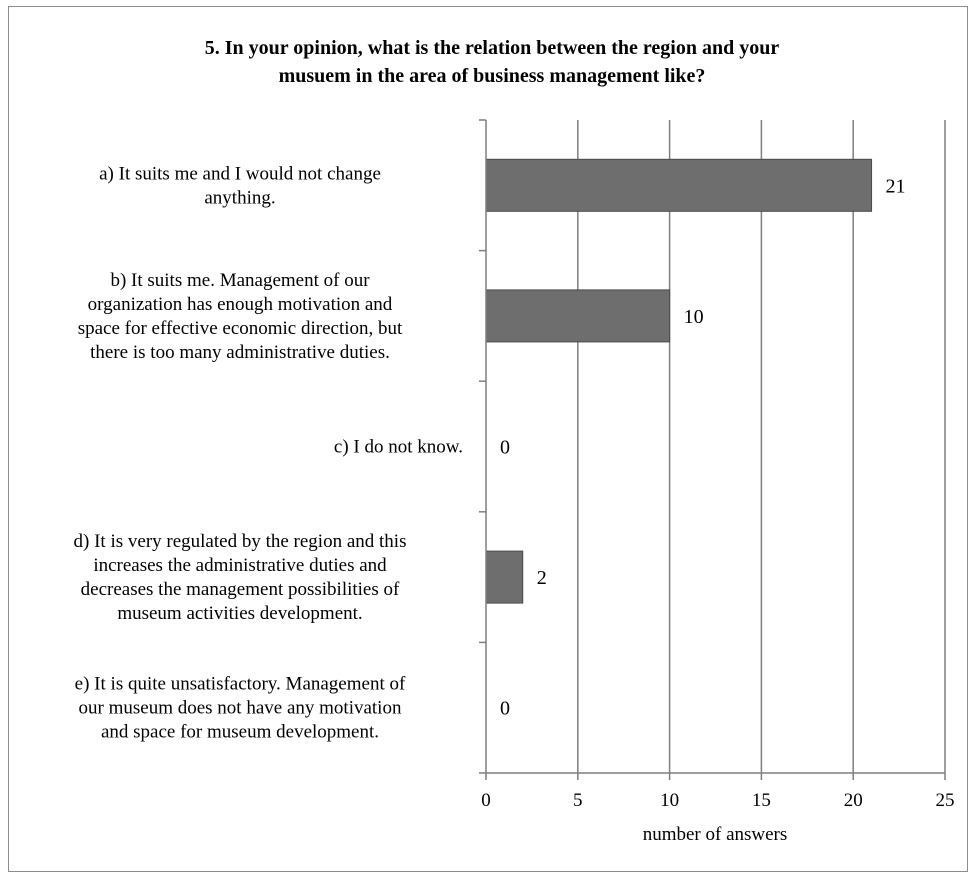 This screenshot has height=878, width=976. Describe the element at coordinates (669, 800) in the screenshot. I see `x-tick-label-10: 10` at that location.